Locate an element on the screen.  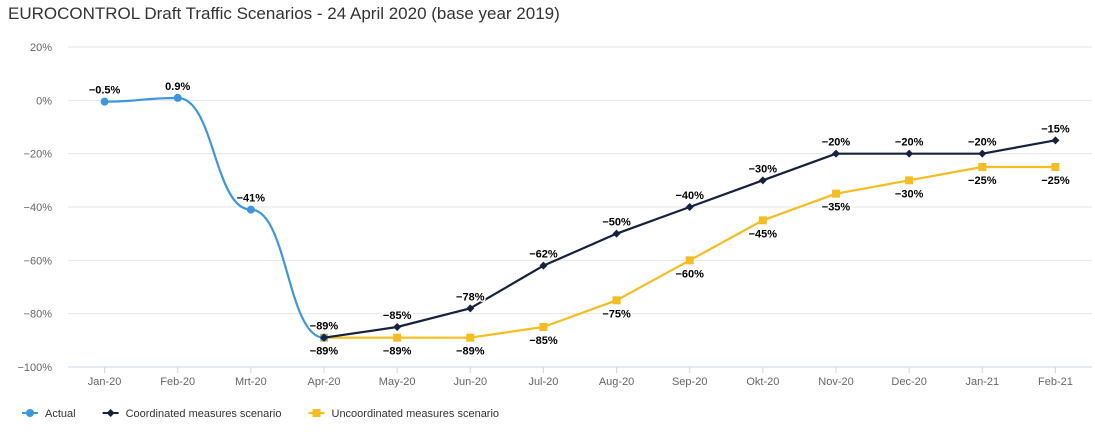
y-tick-label: −100% is located at coordinates (34, 368).